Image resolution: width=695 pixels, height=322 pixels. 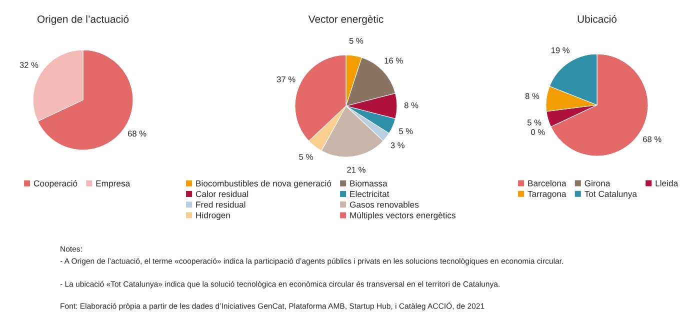 What do you see at coordinates (667, 183) in the screenshot?
I see `legend-label: Lleida` at bounding box center [667, 183].